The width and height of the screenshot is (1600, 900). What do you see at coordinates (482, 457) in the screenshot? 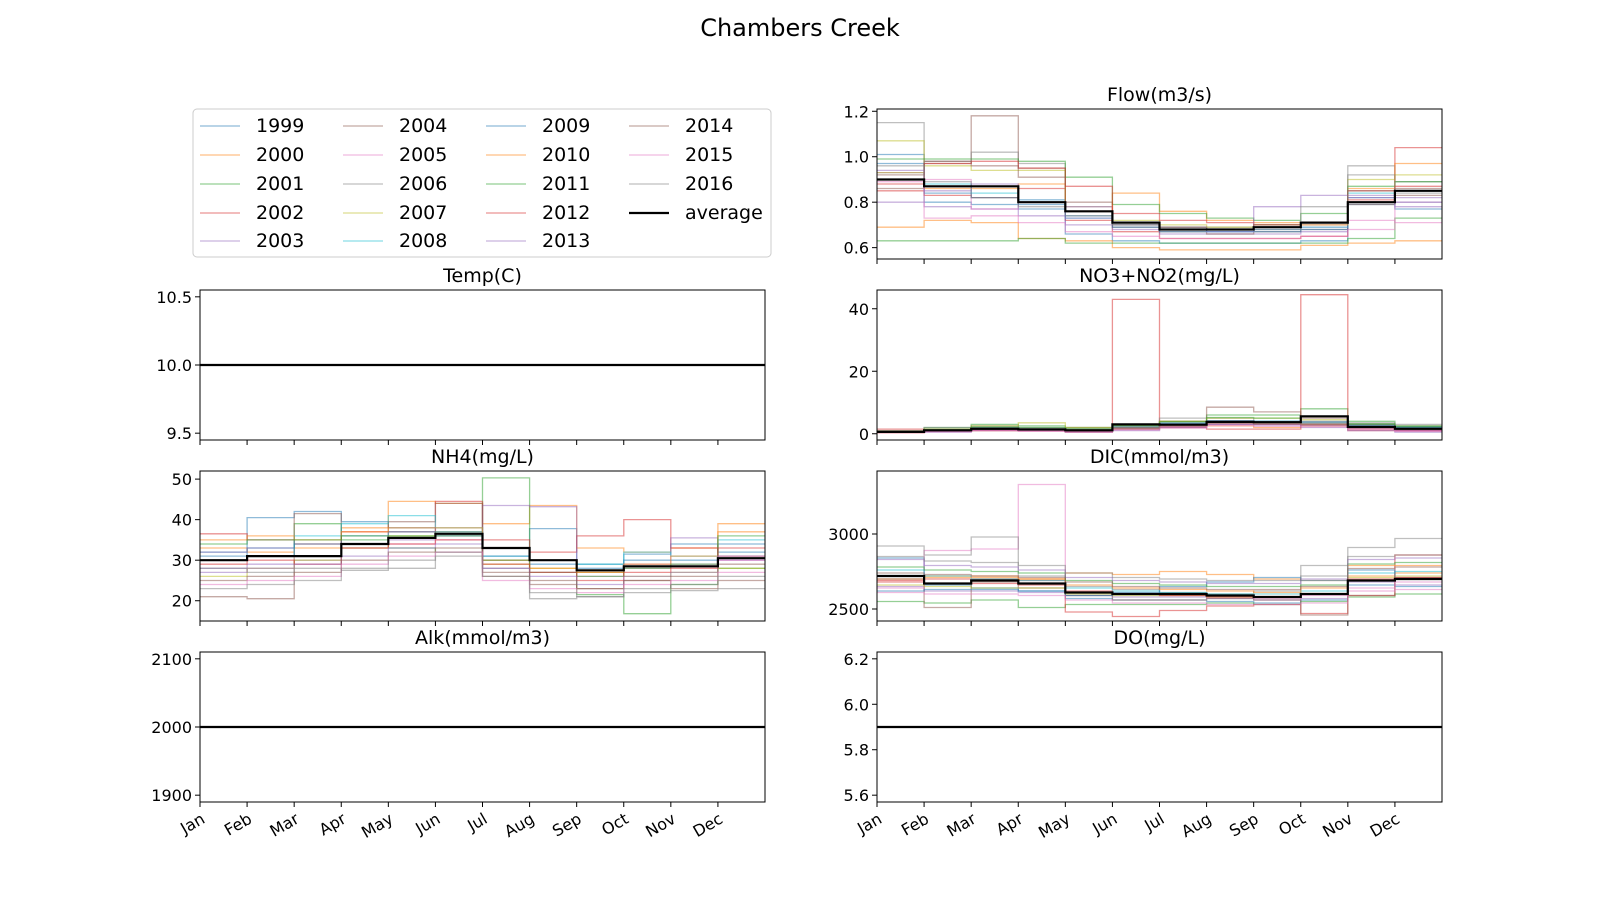
I see `subplot-title: NH4(mg/L)` at bounding box center [482, 457].